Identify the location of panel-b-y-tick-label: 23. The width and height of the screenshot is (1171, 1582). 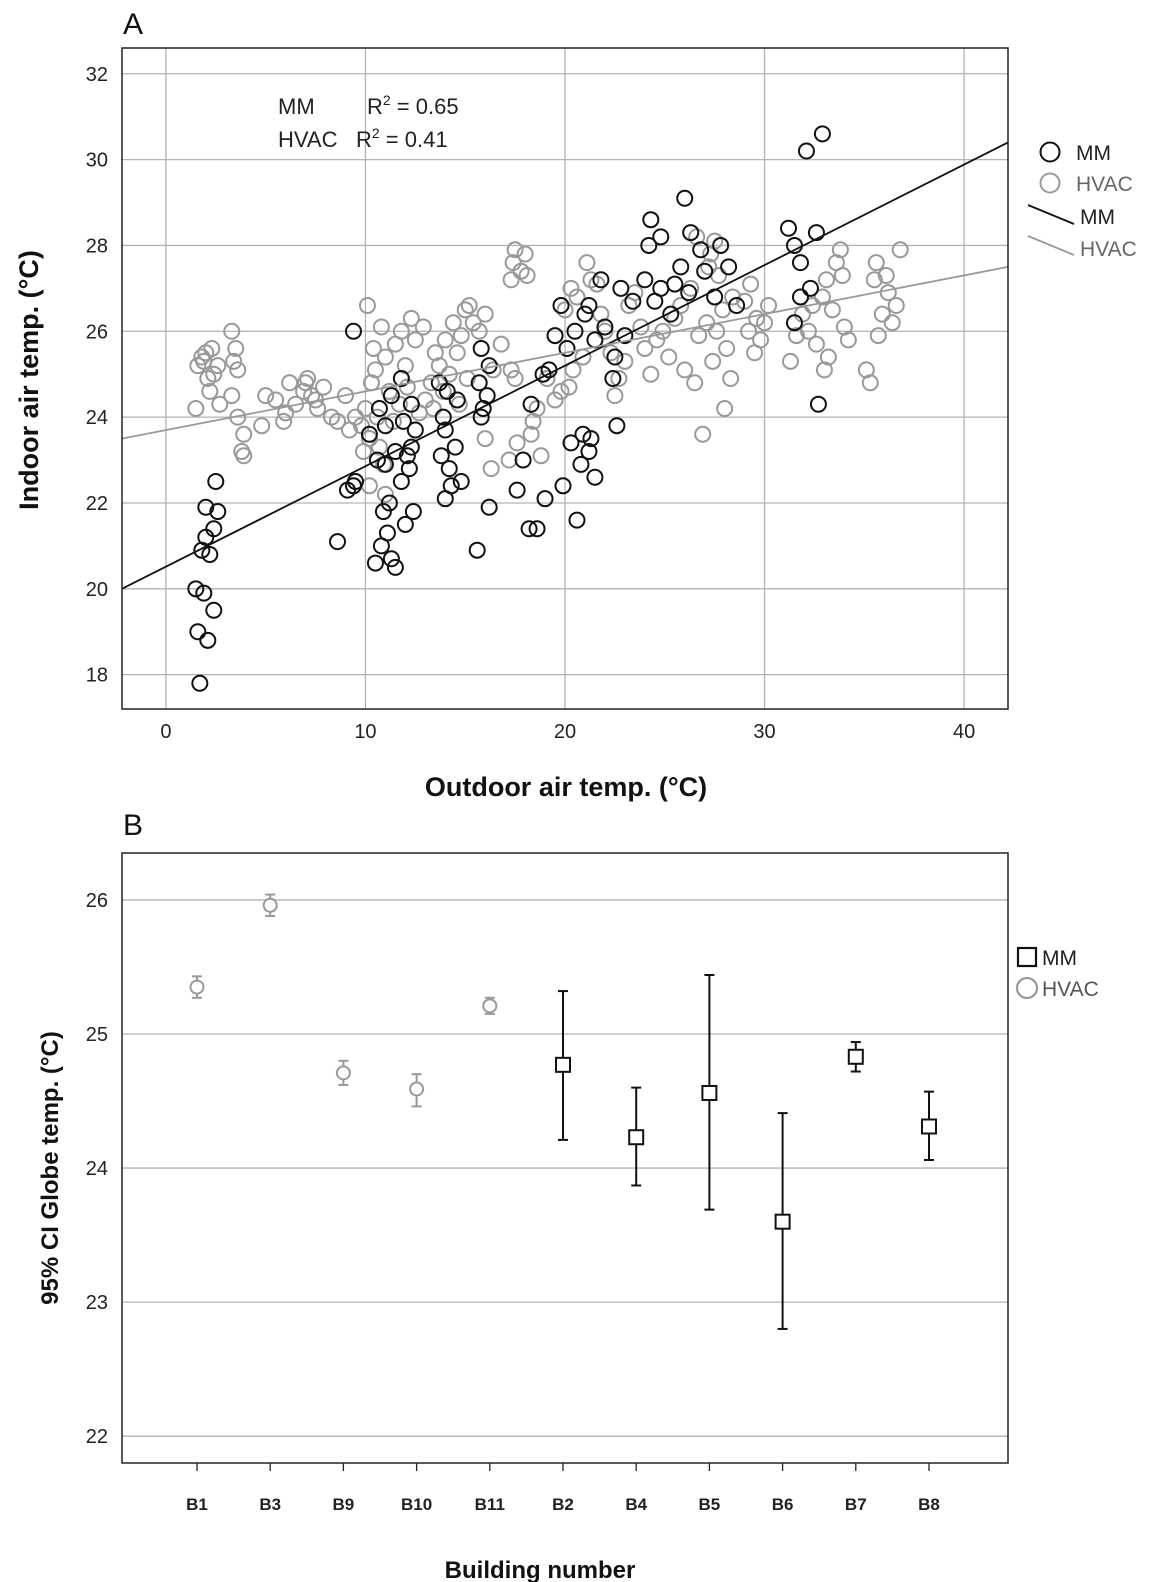
(97, 1303).